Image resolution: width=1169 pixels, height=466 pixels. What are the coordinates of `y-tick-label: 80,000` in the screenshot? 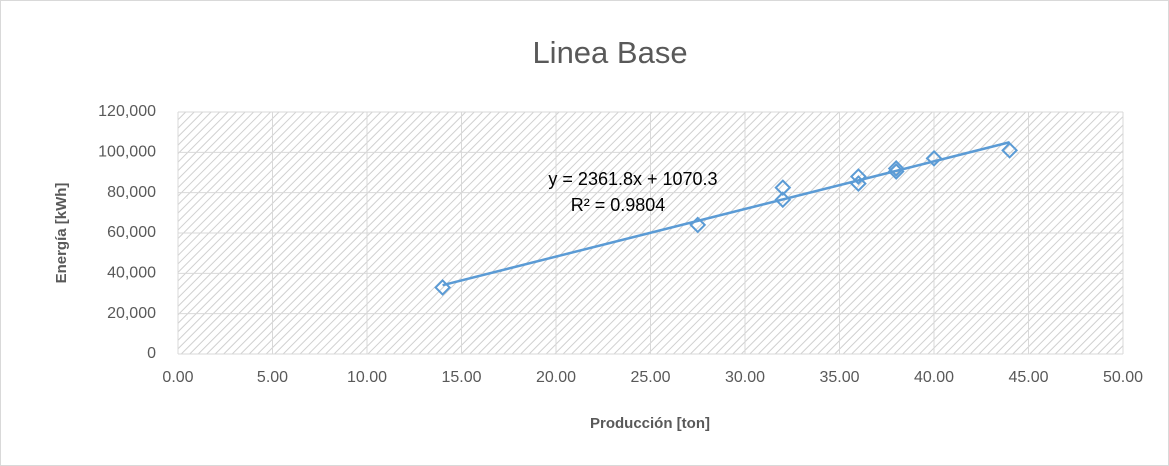 It's located at (131, 192).